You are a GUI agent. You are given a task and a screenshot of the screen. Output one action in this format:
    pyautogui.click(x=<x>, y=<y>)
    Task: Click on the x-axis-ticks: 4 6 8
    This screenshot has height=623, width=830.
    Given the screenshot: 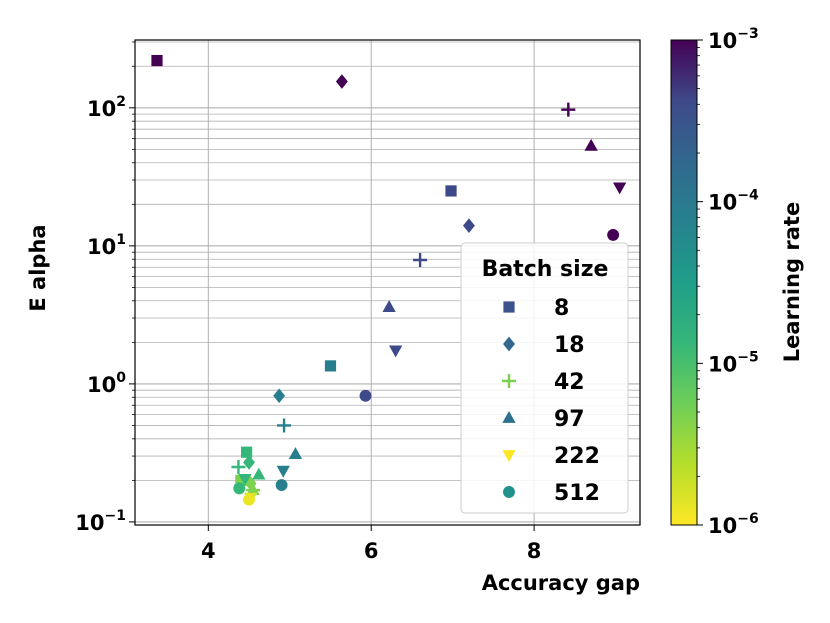 What is the action you would take?
    pyautogui.click(x=371, y=544)
    